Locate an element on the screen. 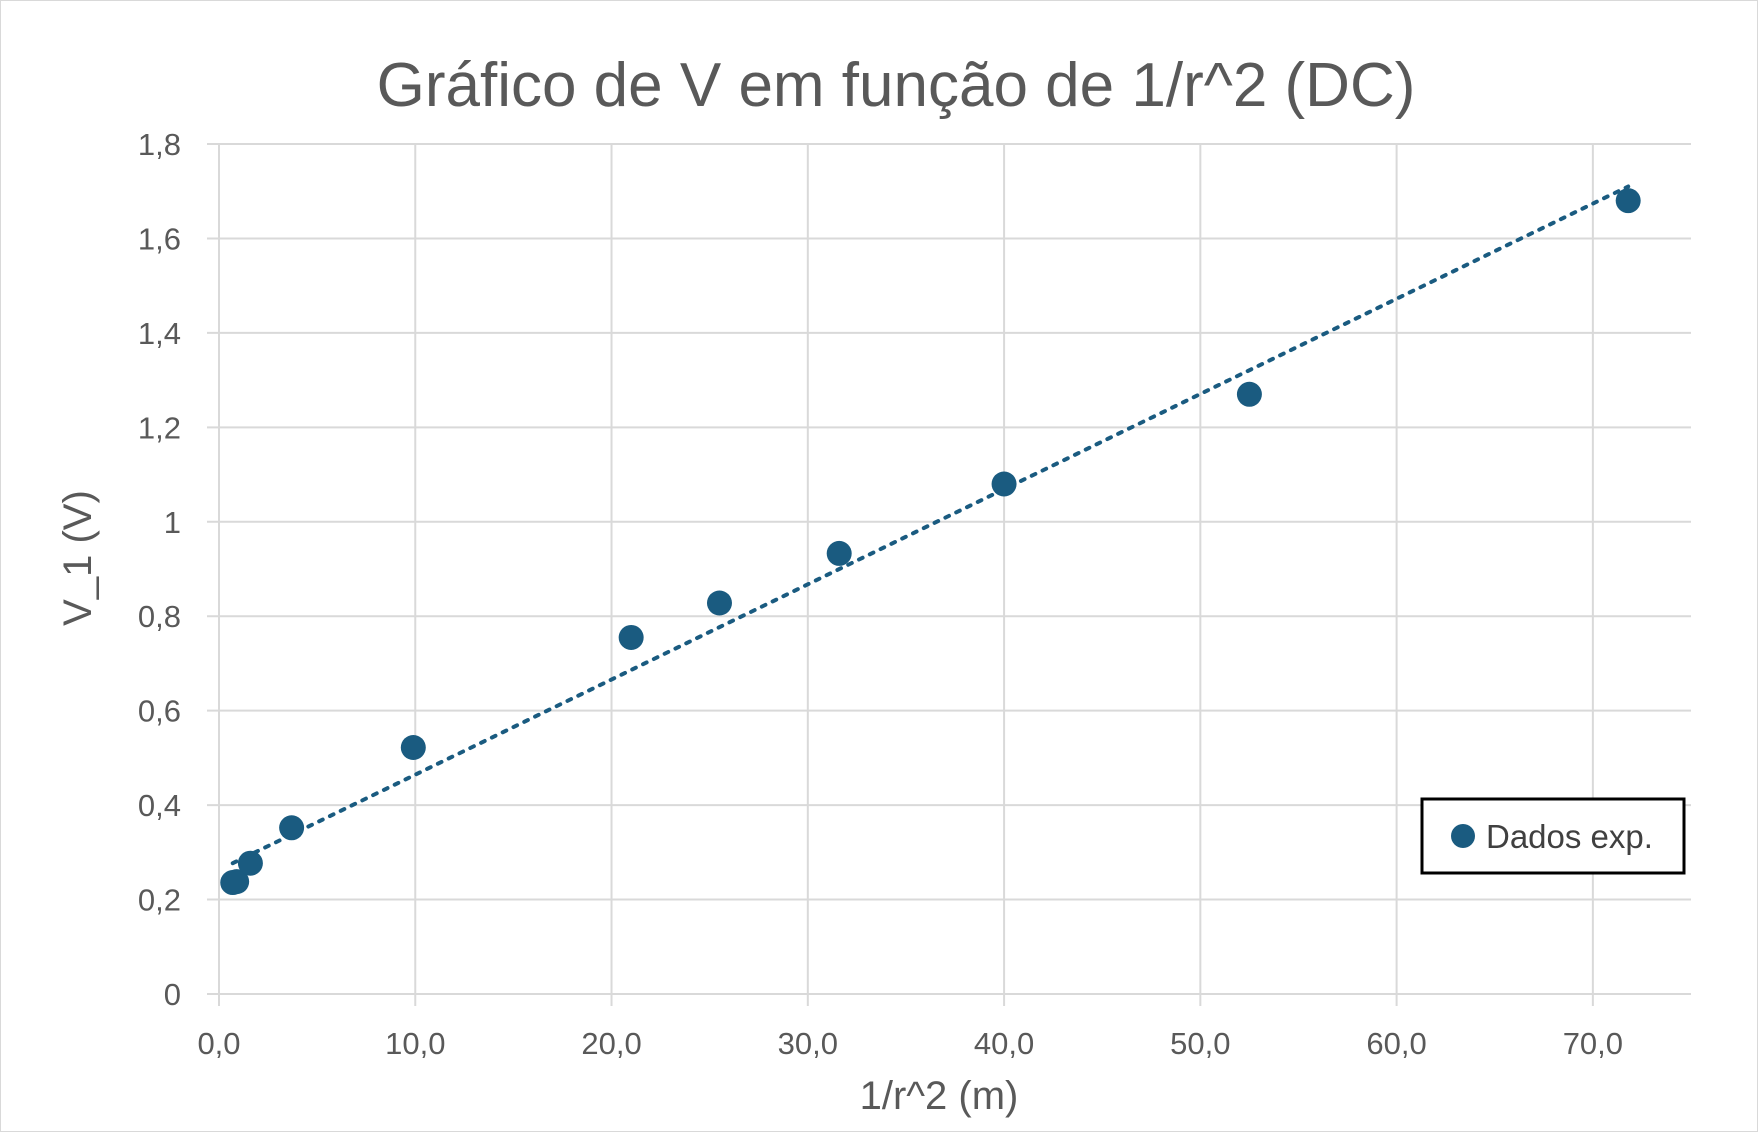 The width and height of the screenshot is (1758, 1133). y-tick-label: 0,6 is located at coordinates (159, 711).